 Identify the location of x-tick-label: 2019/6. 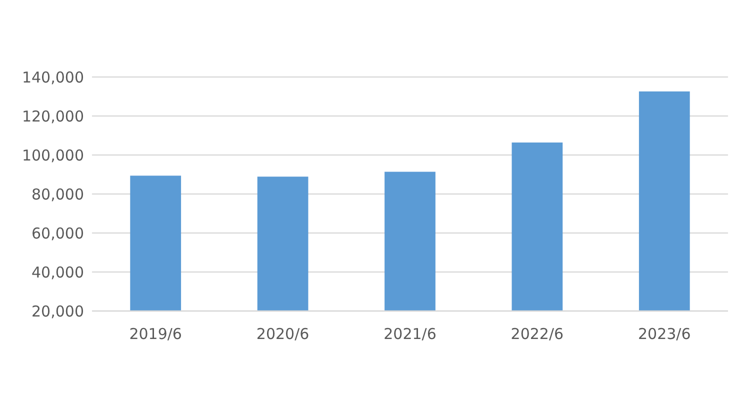
(155, 334).